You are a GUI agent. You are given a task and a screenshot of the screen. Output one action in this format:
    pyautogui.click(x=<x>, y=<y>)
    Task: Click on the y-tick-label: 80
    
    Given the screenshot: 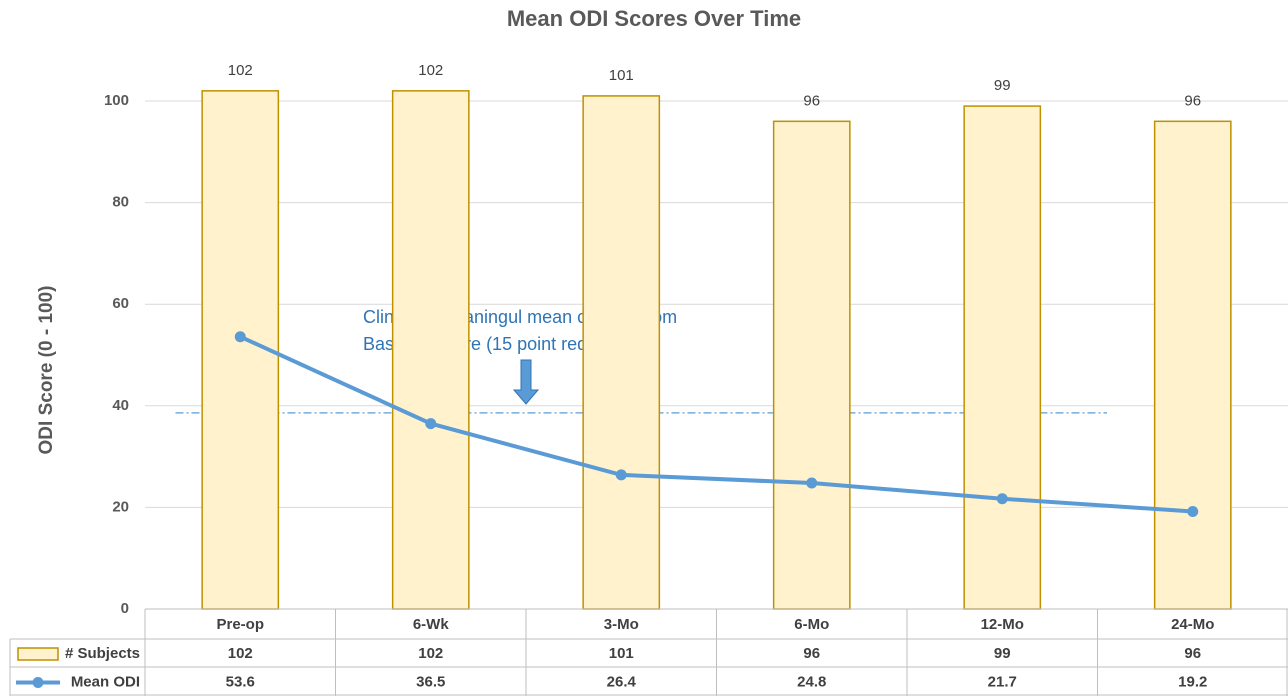 What is the action you would take?
    pyautogui.click(x=120, y=202)
    